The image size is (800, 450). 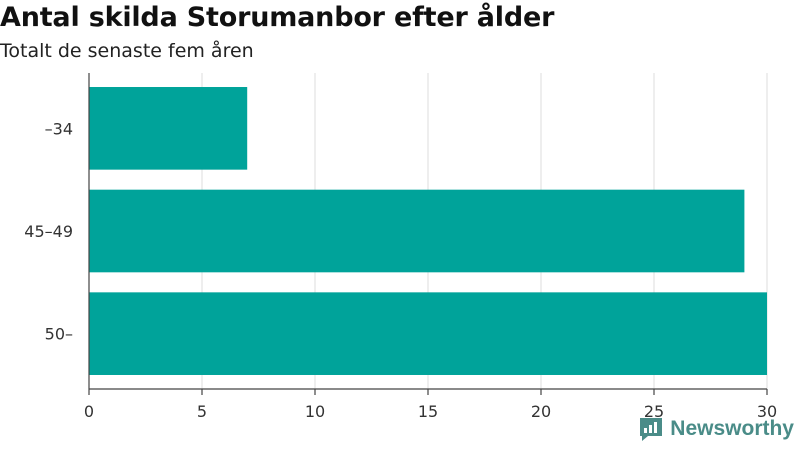 I want to click on x-tick-label: 20, so click(x=541, y=411).